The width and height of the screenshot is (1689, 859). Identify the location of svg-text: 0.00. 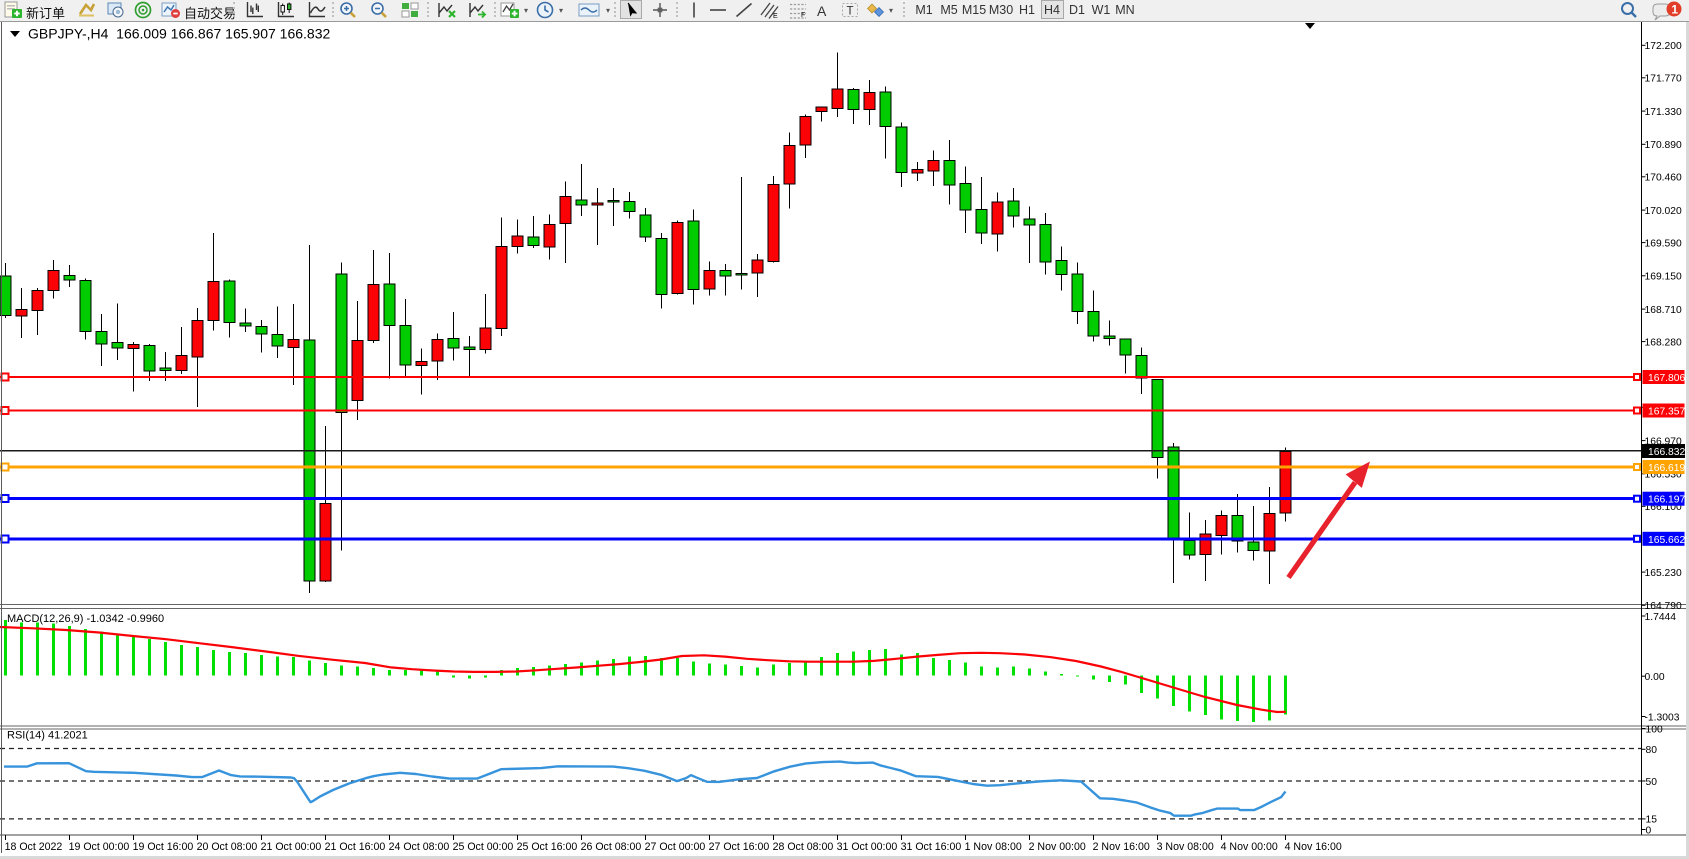
(1655, 677).